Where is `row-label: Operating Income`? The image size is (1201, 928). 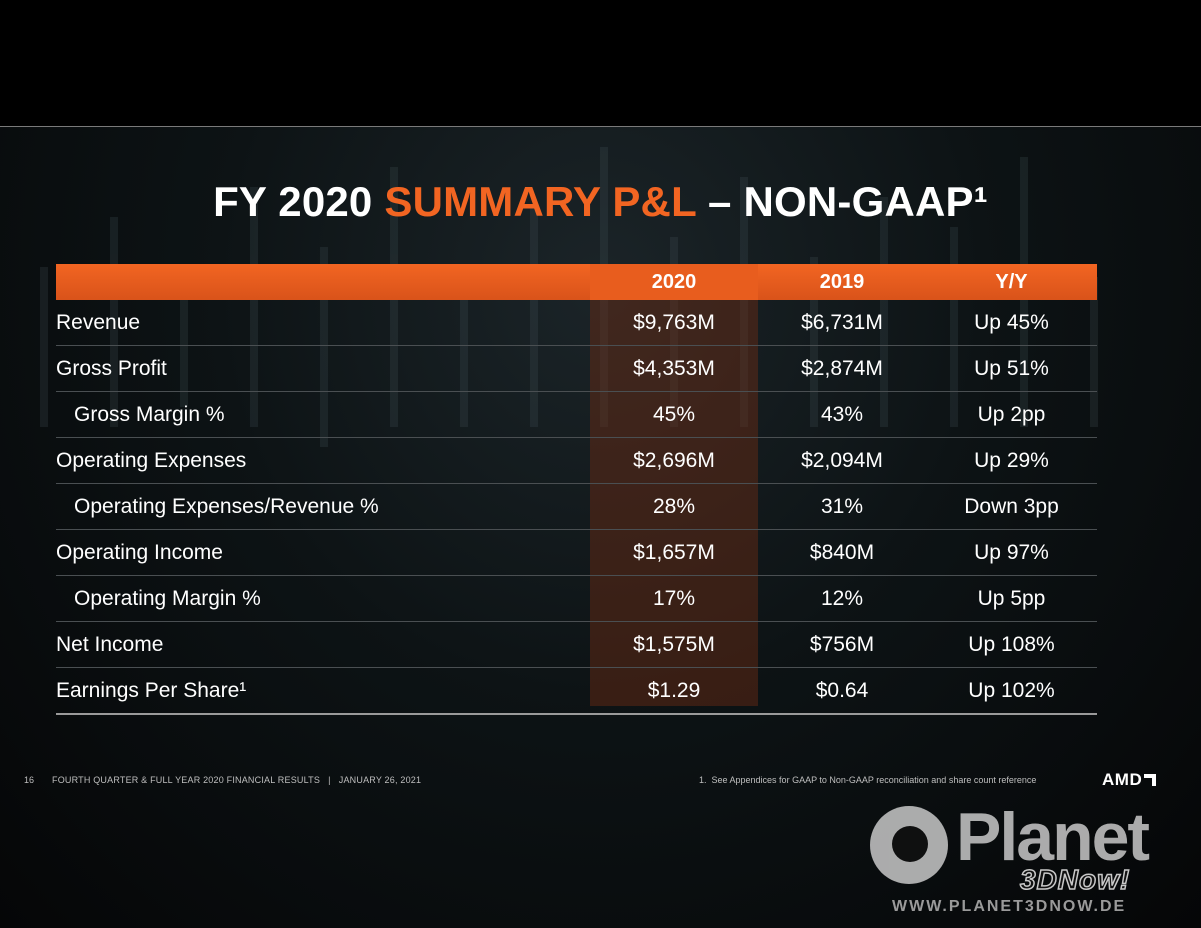
row-label: Operating Income is located at coordinates (139, 552).